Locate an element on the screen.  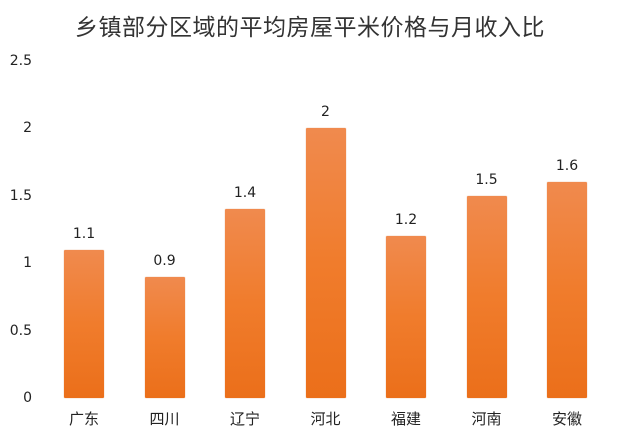
bar-value-label: 1.2 is located at coordinates (406, 220).